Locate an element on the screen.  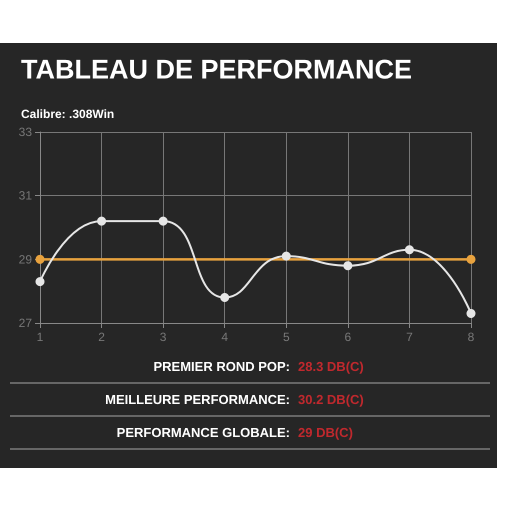
y-tick-label: 29 is located at coordinates (25, 259).